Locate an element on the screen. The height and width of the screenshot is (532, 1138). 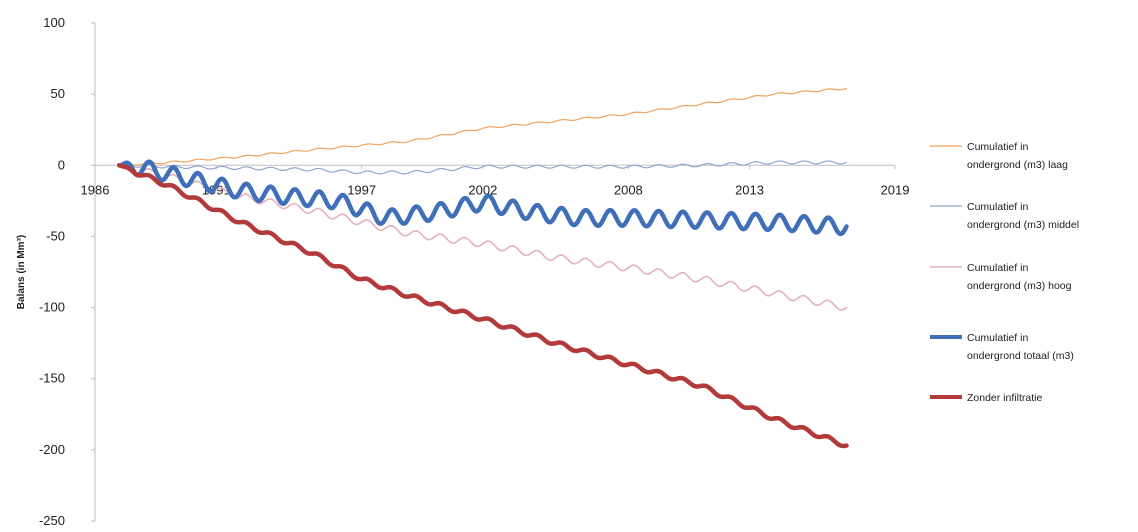
y-tick-label: -200 is located at coordinates (52, 449).